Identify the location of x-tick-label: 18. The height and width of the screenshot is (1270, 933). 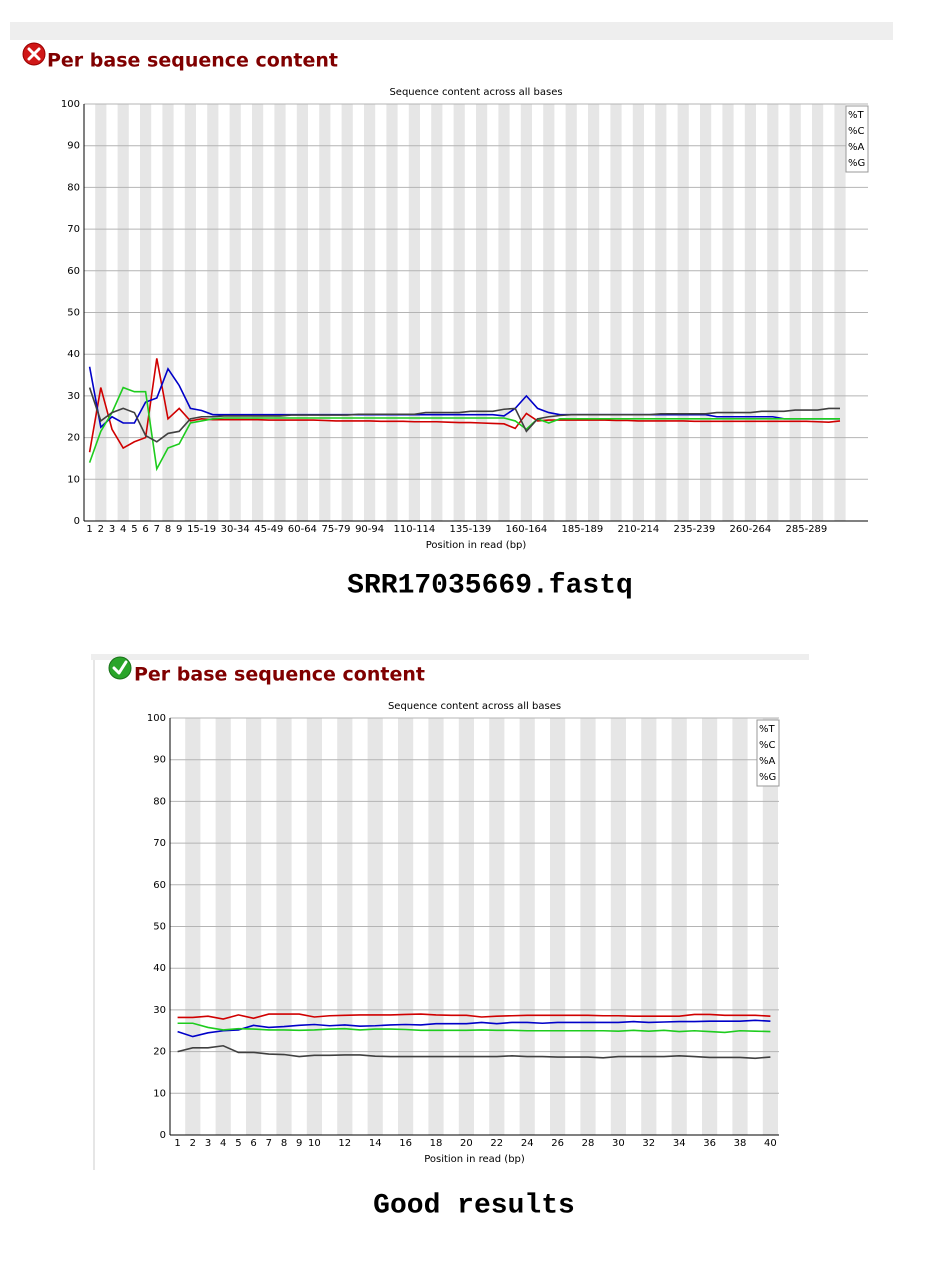
(436, 1143).